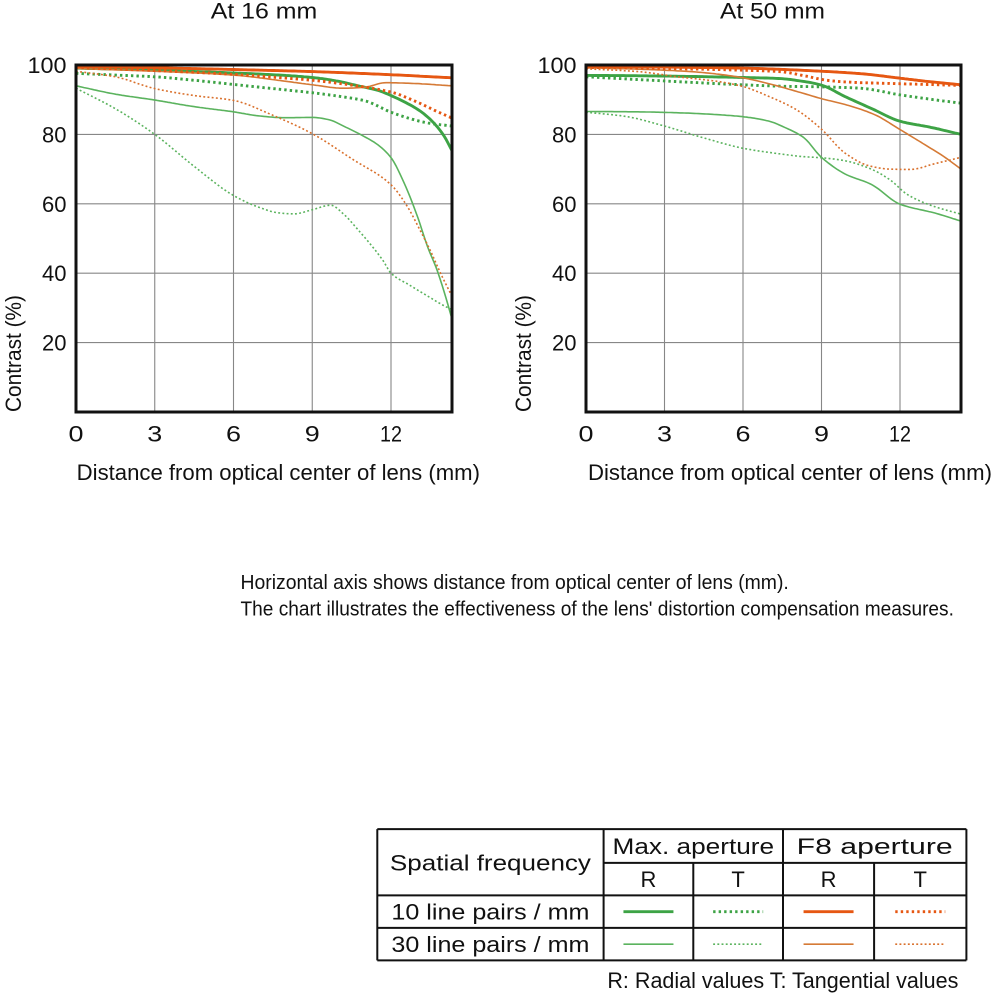 This screenshot has height=1000, width=1000. What do you see at coordinates (782, 980) in the screenshot?
I see `svg-text:R: Radial values T: Tangentia: R: Radial values T: Tangential values` at bounding box center [782, 980].